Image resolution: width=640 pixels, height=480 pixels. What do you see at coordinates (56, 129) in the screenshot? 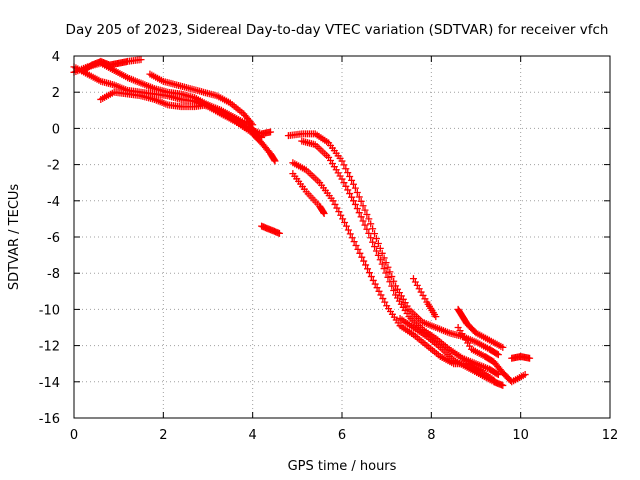
I see `y-tick-label: 0` at bounding box center [56, 129].